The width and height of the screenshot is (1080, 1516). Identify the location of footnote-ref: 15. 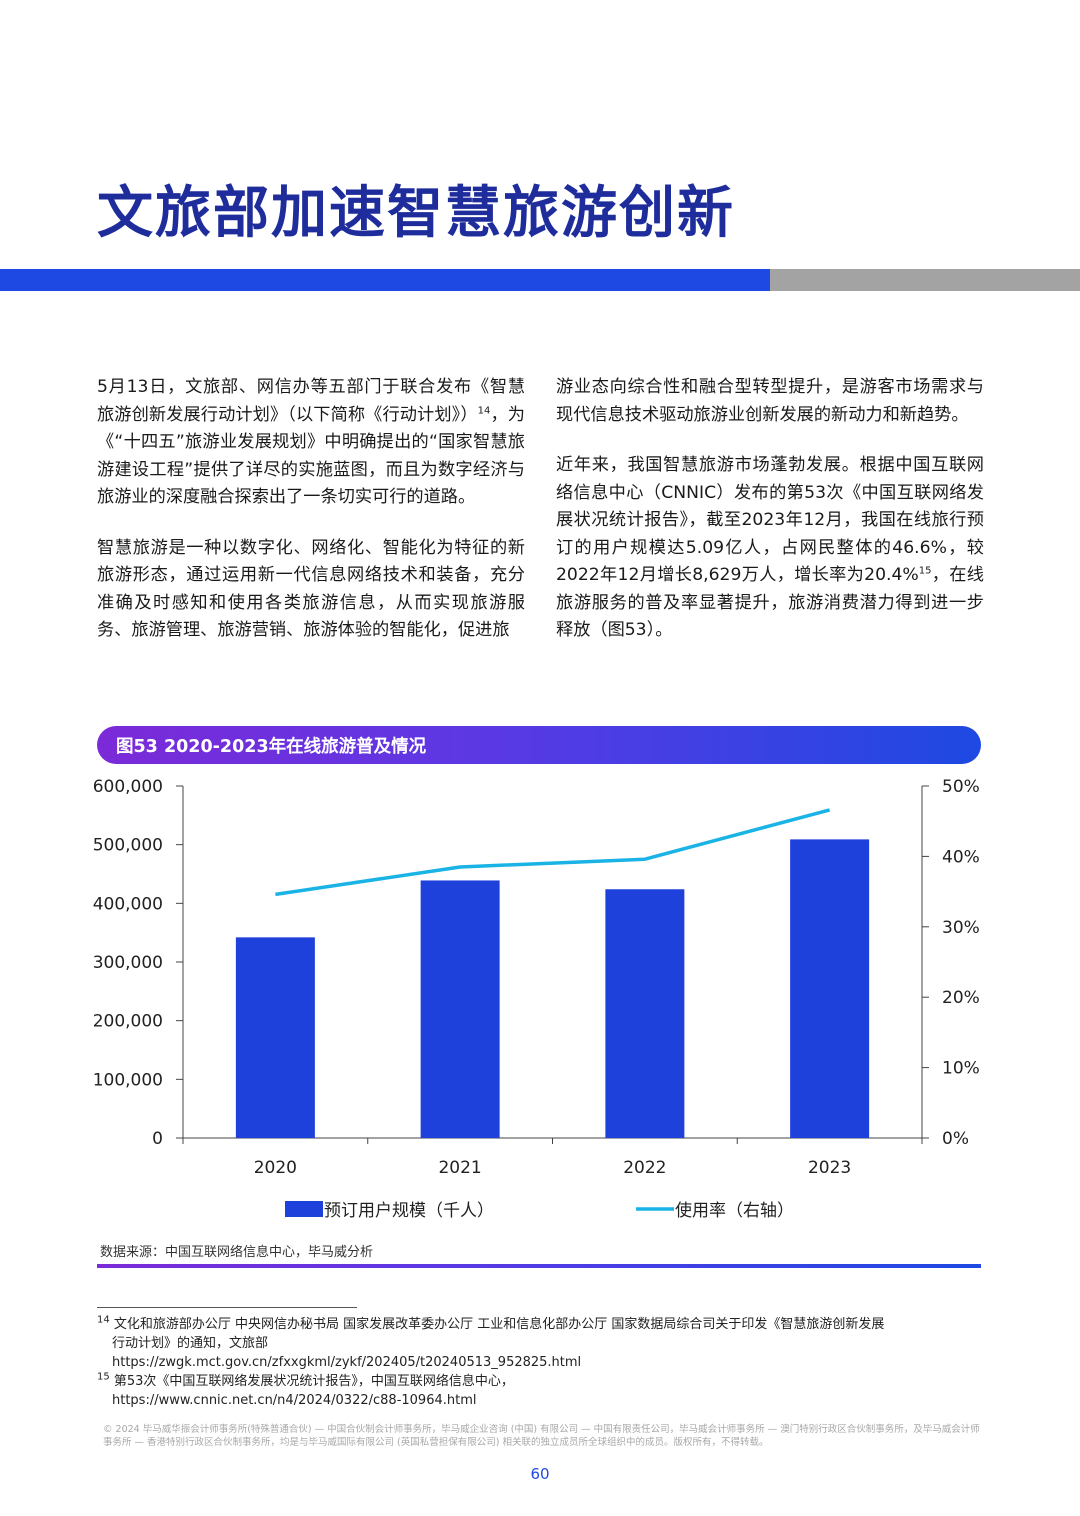
(925, 571).